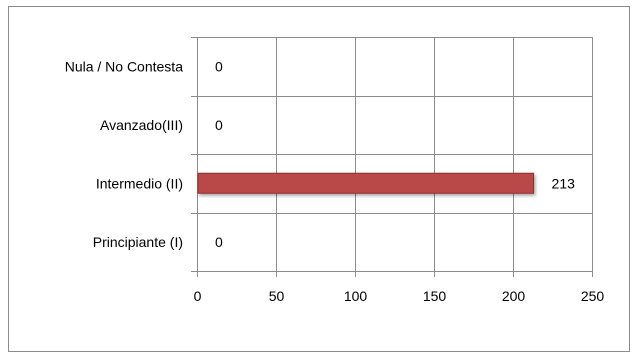 Image resolution: width=634 pixels, height=354 pixels. Describe the element at coordinates (593, 296) in the screenshot. I see `x-tick-label: 250` at that location.